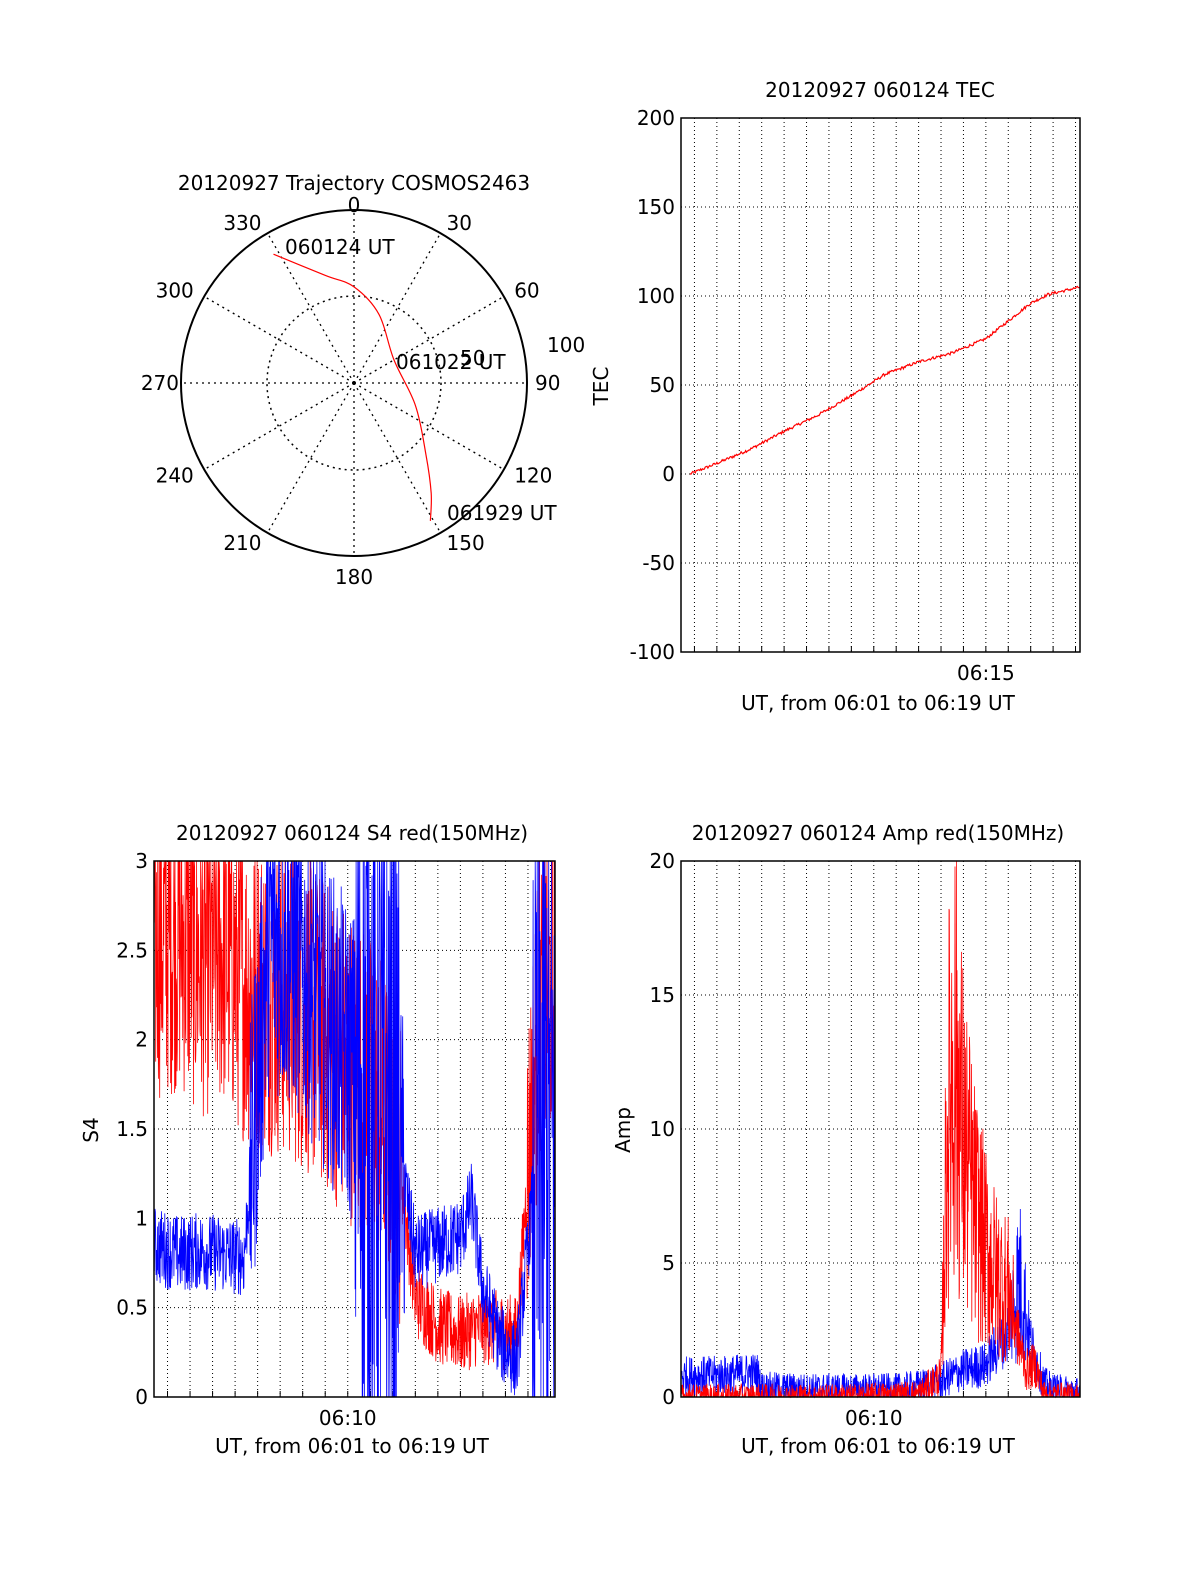 The image size is (1200, 1580). Describe the element at coordinates (340, 247) in the screenshot. I see `polar-label-start: 060124 UT` at that location.